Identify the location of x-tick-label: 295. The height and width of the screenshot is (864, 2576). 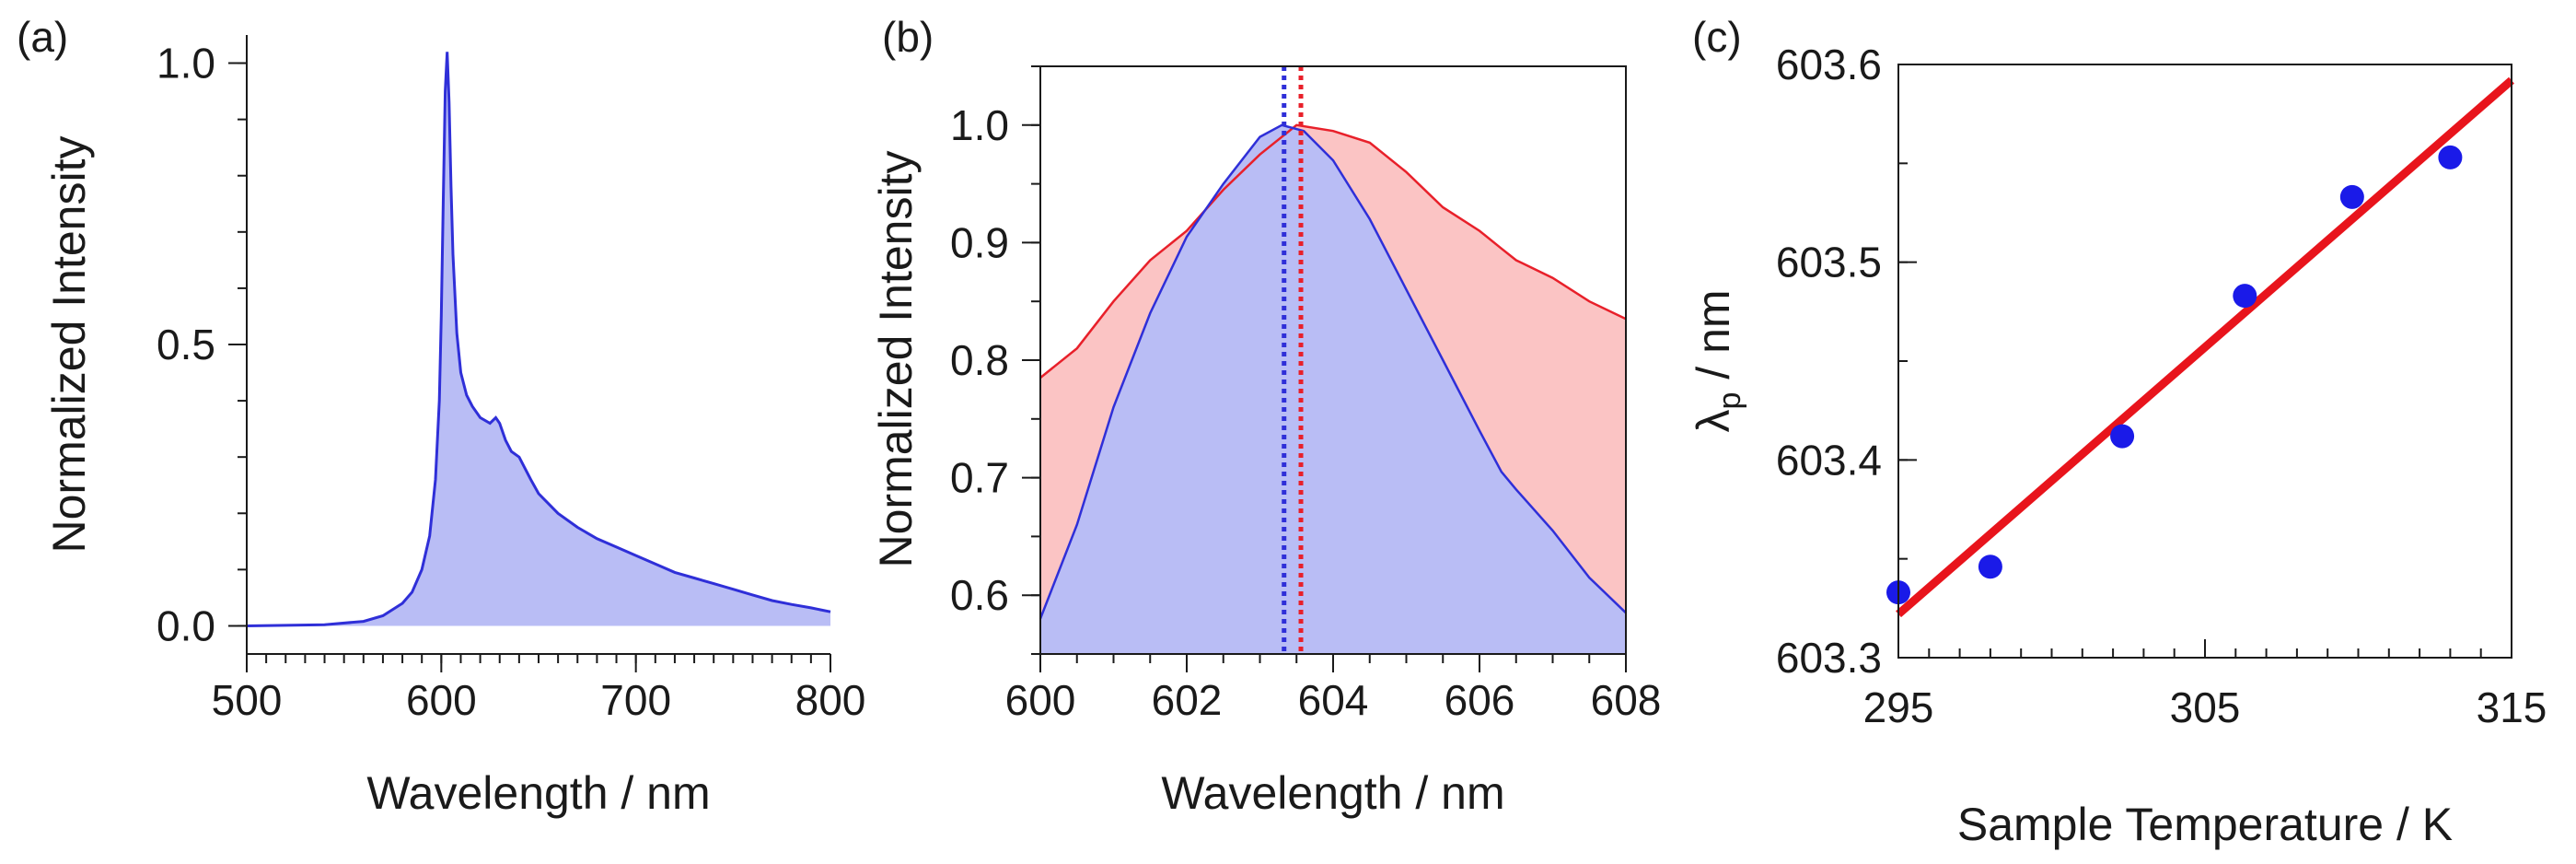
(1898, 707).